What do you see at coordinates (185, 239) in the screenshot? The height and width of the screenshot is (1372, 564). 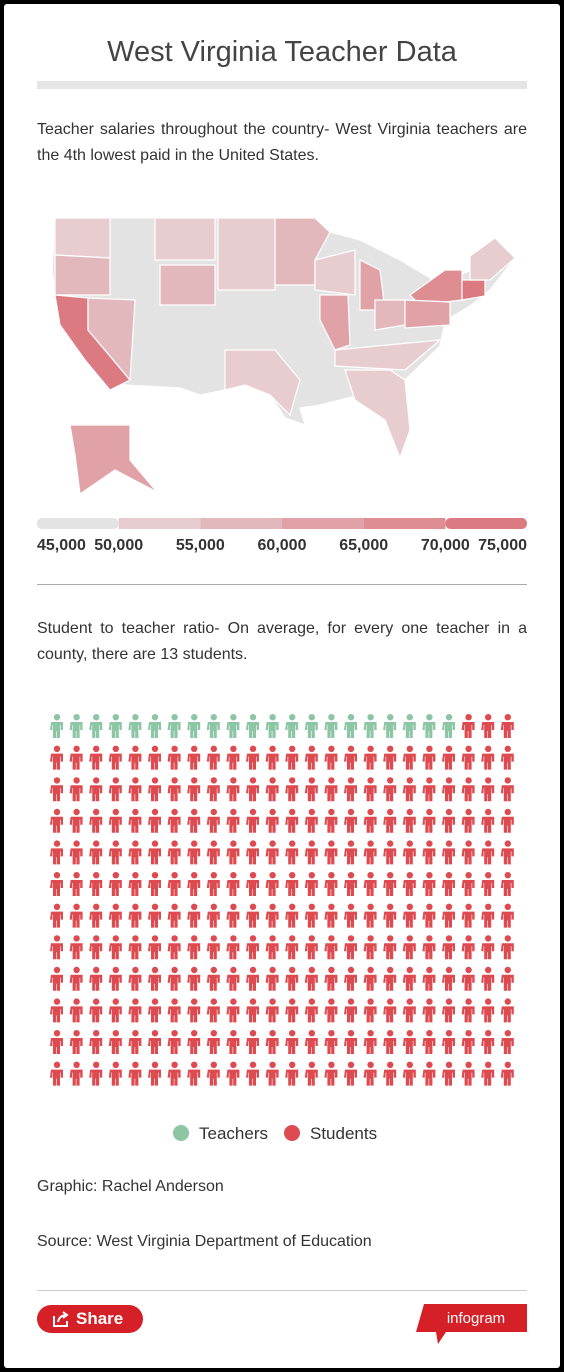 I see `state` at bounding box center [185, 239].